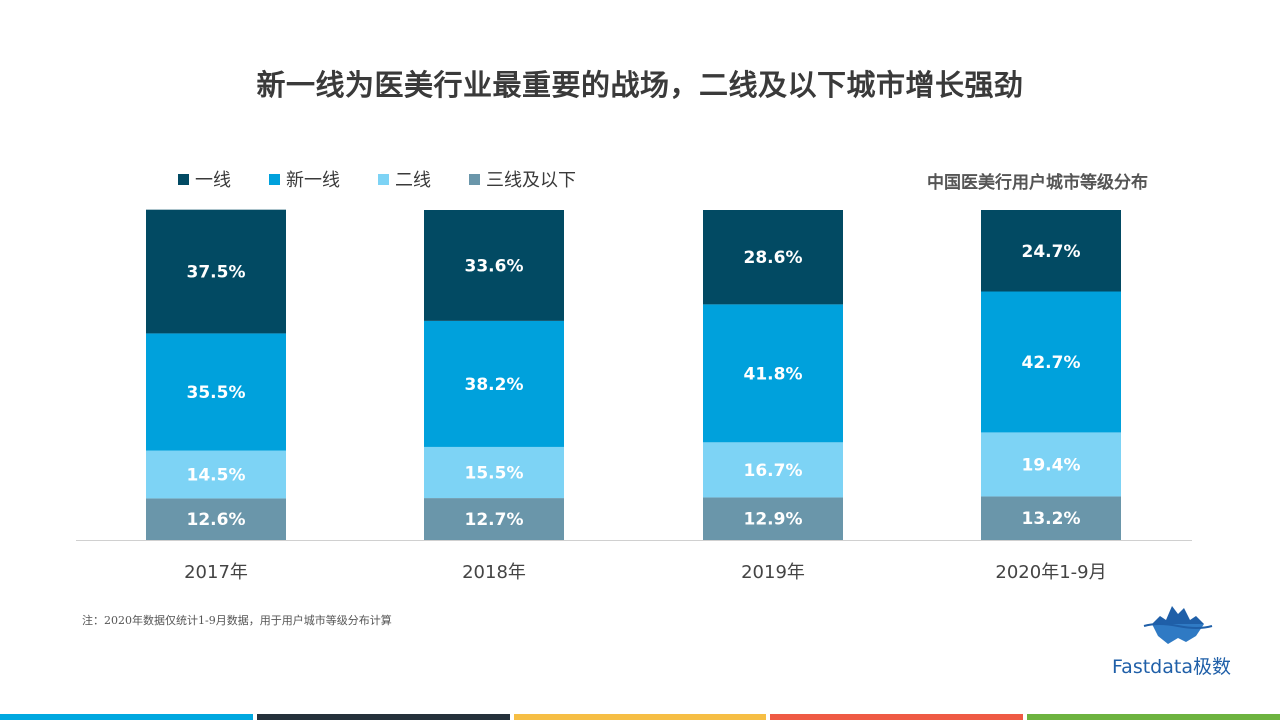  I want to click on legend-swatch-new-tier1, so click(274, 179).